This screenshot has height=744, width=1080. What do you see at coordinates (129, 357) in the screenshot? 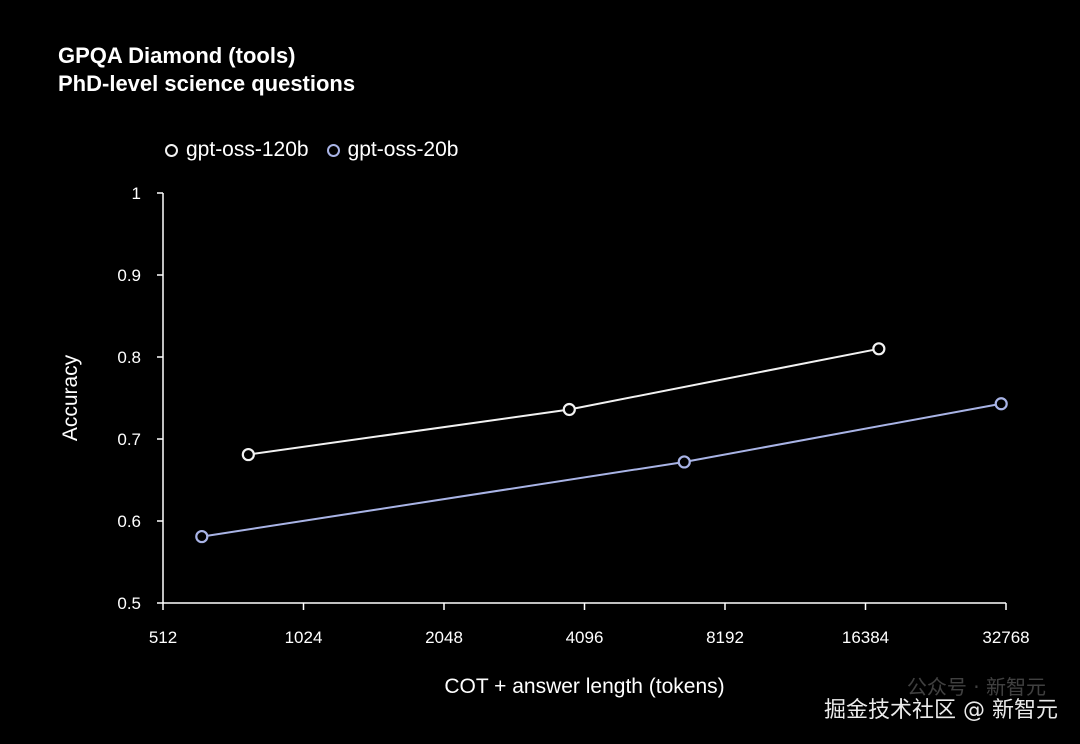
I see `y-tick-label: 0.8` at bounding box center [129, 357].